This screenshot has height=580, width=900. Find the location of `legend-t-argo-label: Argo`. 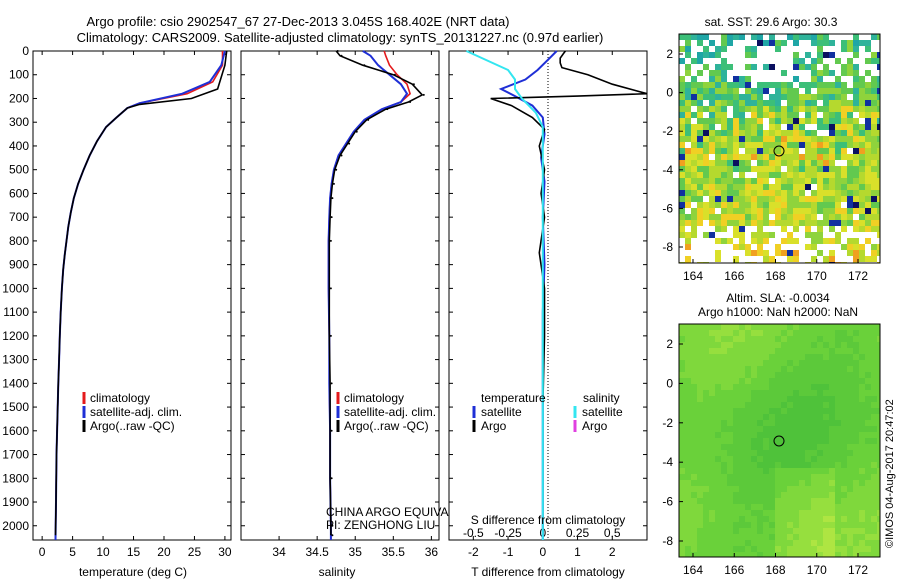

legend-t-argo-label: Argo is located at coordinates (494, 426).